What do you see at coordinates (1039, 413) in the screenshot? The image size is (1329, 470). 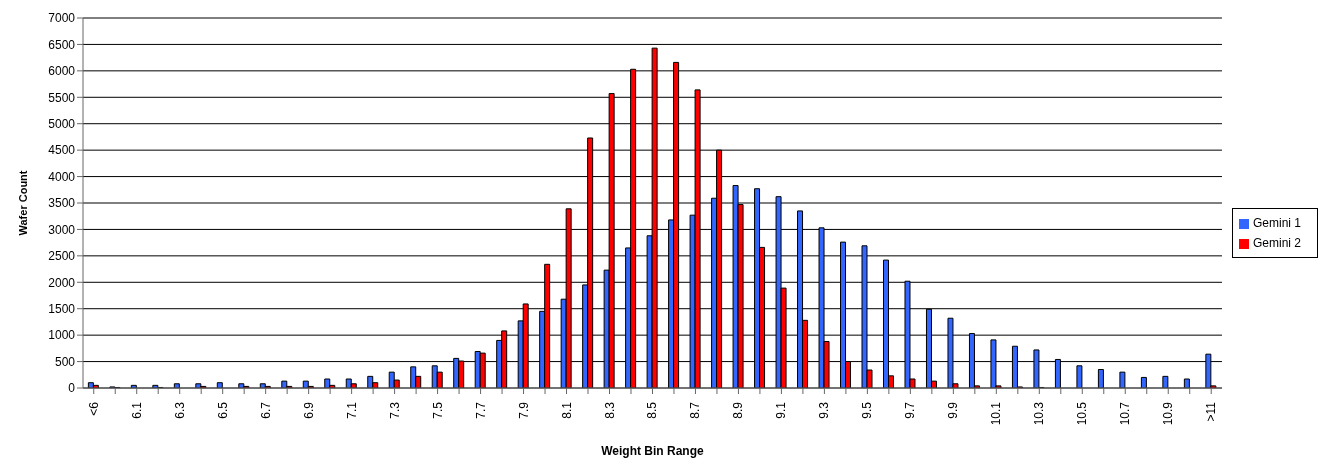 I see `x-tick-label: 10.3` at bounding box center [1039, 413].